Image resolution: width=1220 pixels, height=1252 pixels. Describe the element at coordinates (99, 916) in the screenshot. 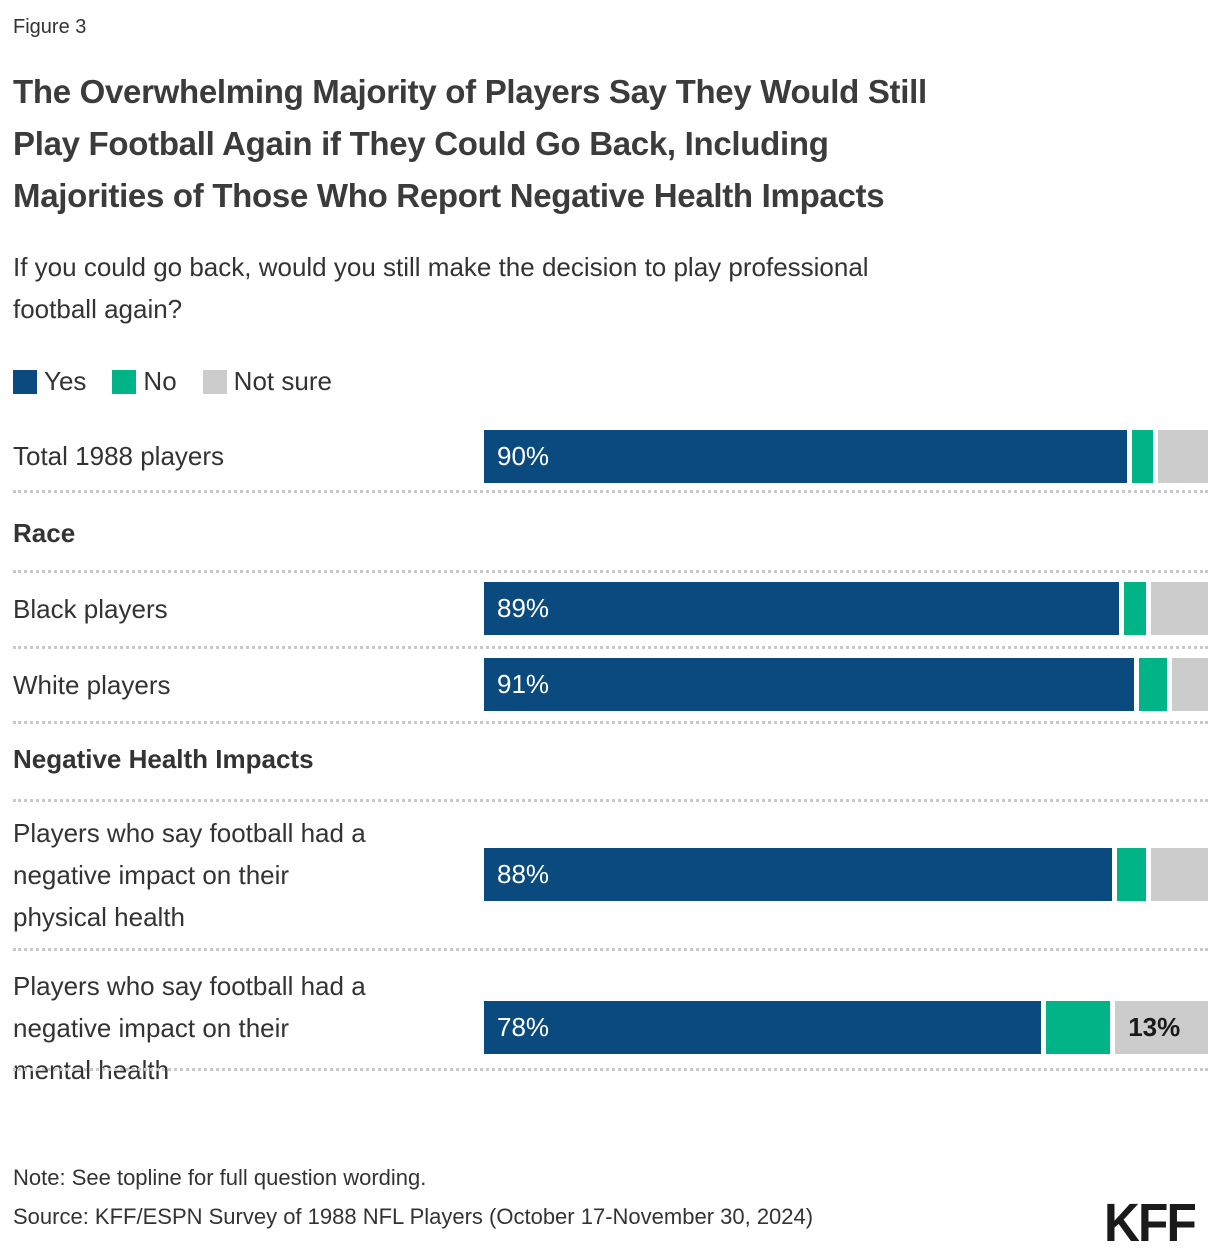

I see `row-label-line: physical health` at that location.